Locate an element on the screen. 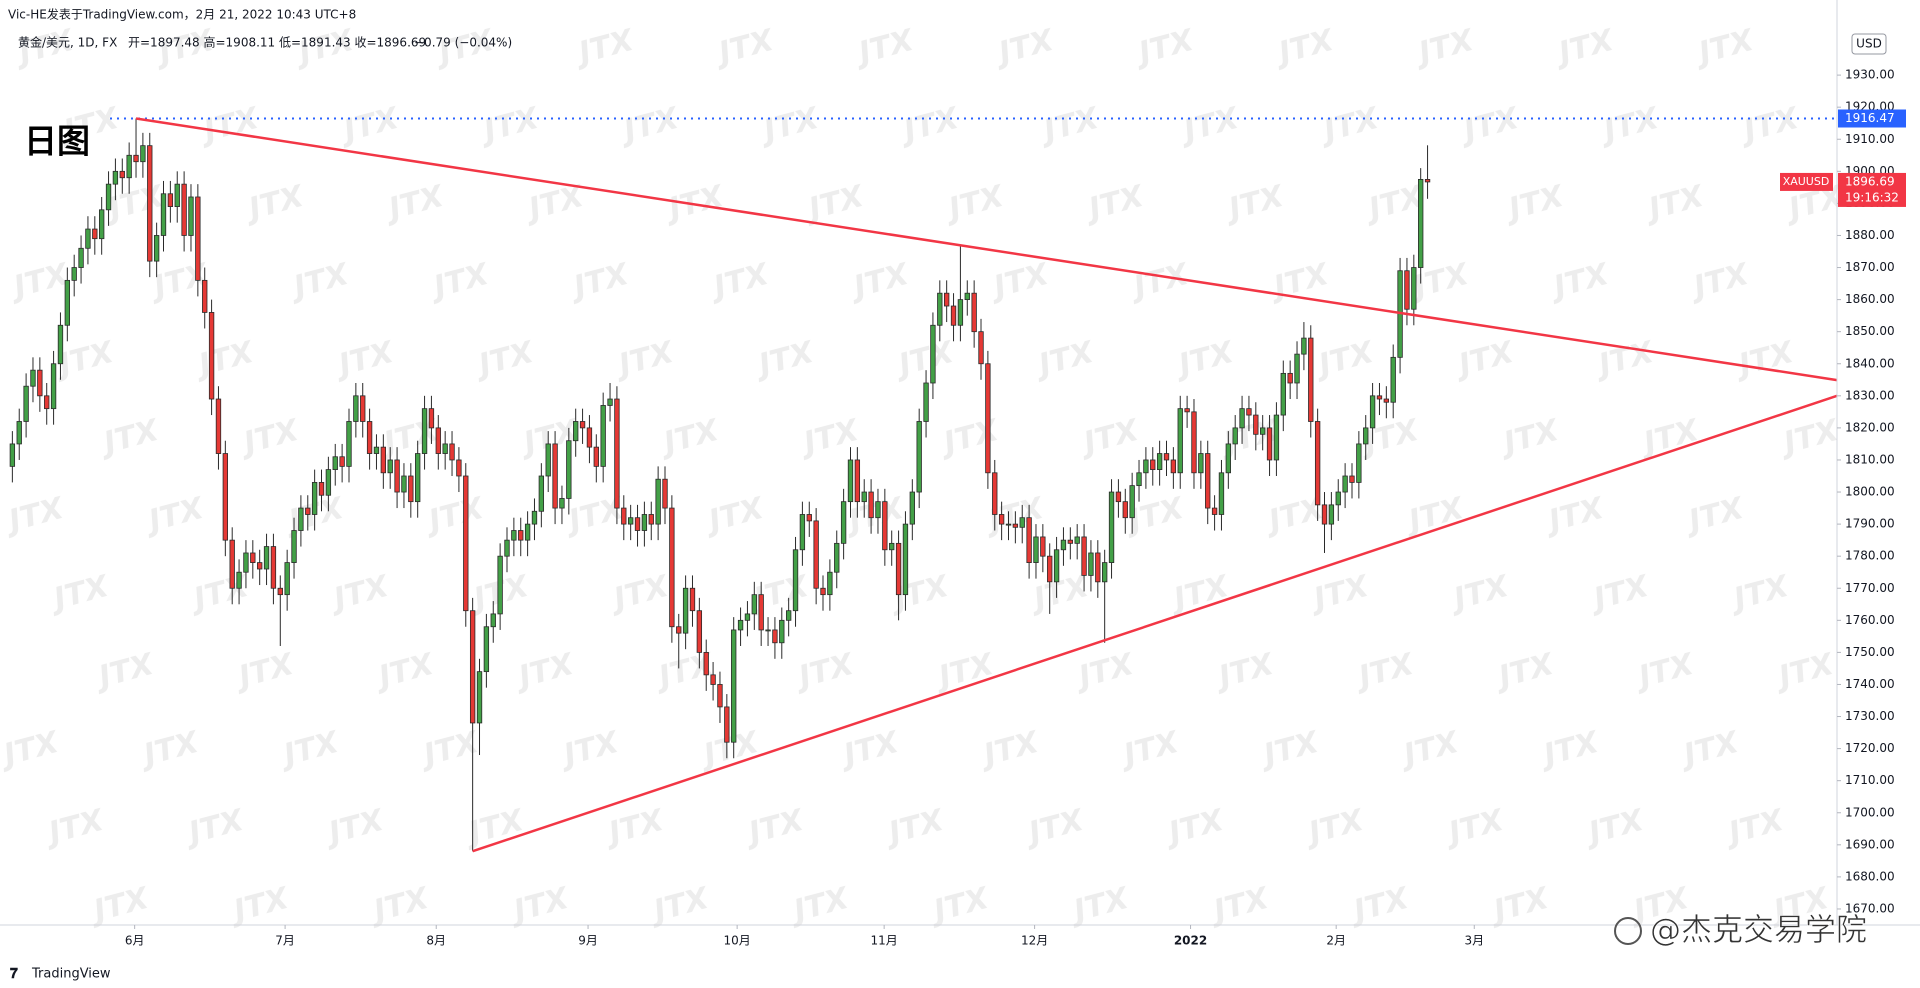 The width and height of the screenshot is (1920, 988). x-tick-label: 12月 is located at coordinates (1034, 941).